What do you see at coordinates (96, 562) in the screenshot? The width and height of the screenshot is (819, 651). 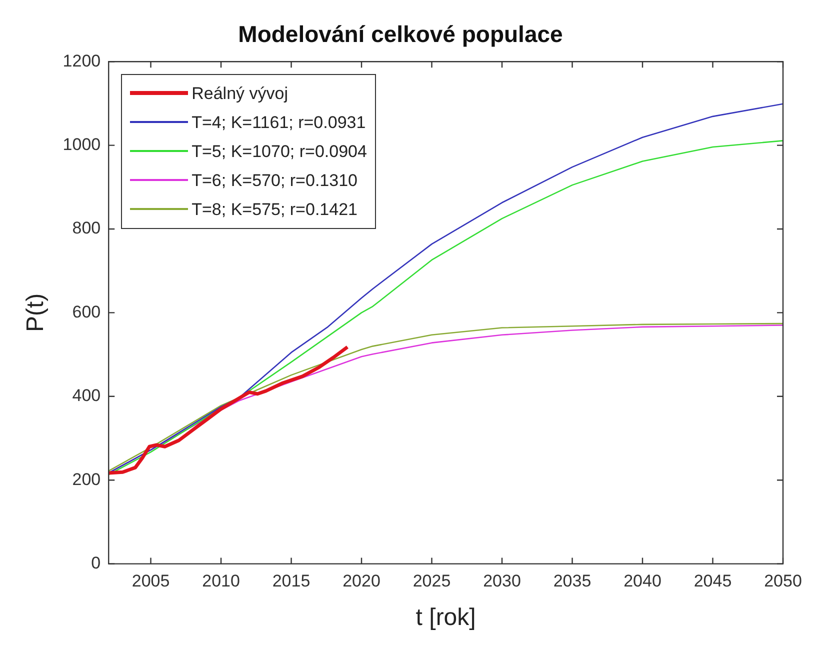 I see `y-tick-label: 0` at bounding box center [96, 562].